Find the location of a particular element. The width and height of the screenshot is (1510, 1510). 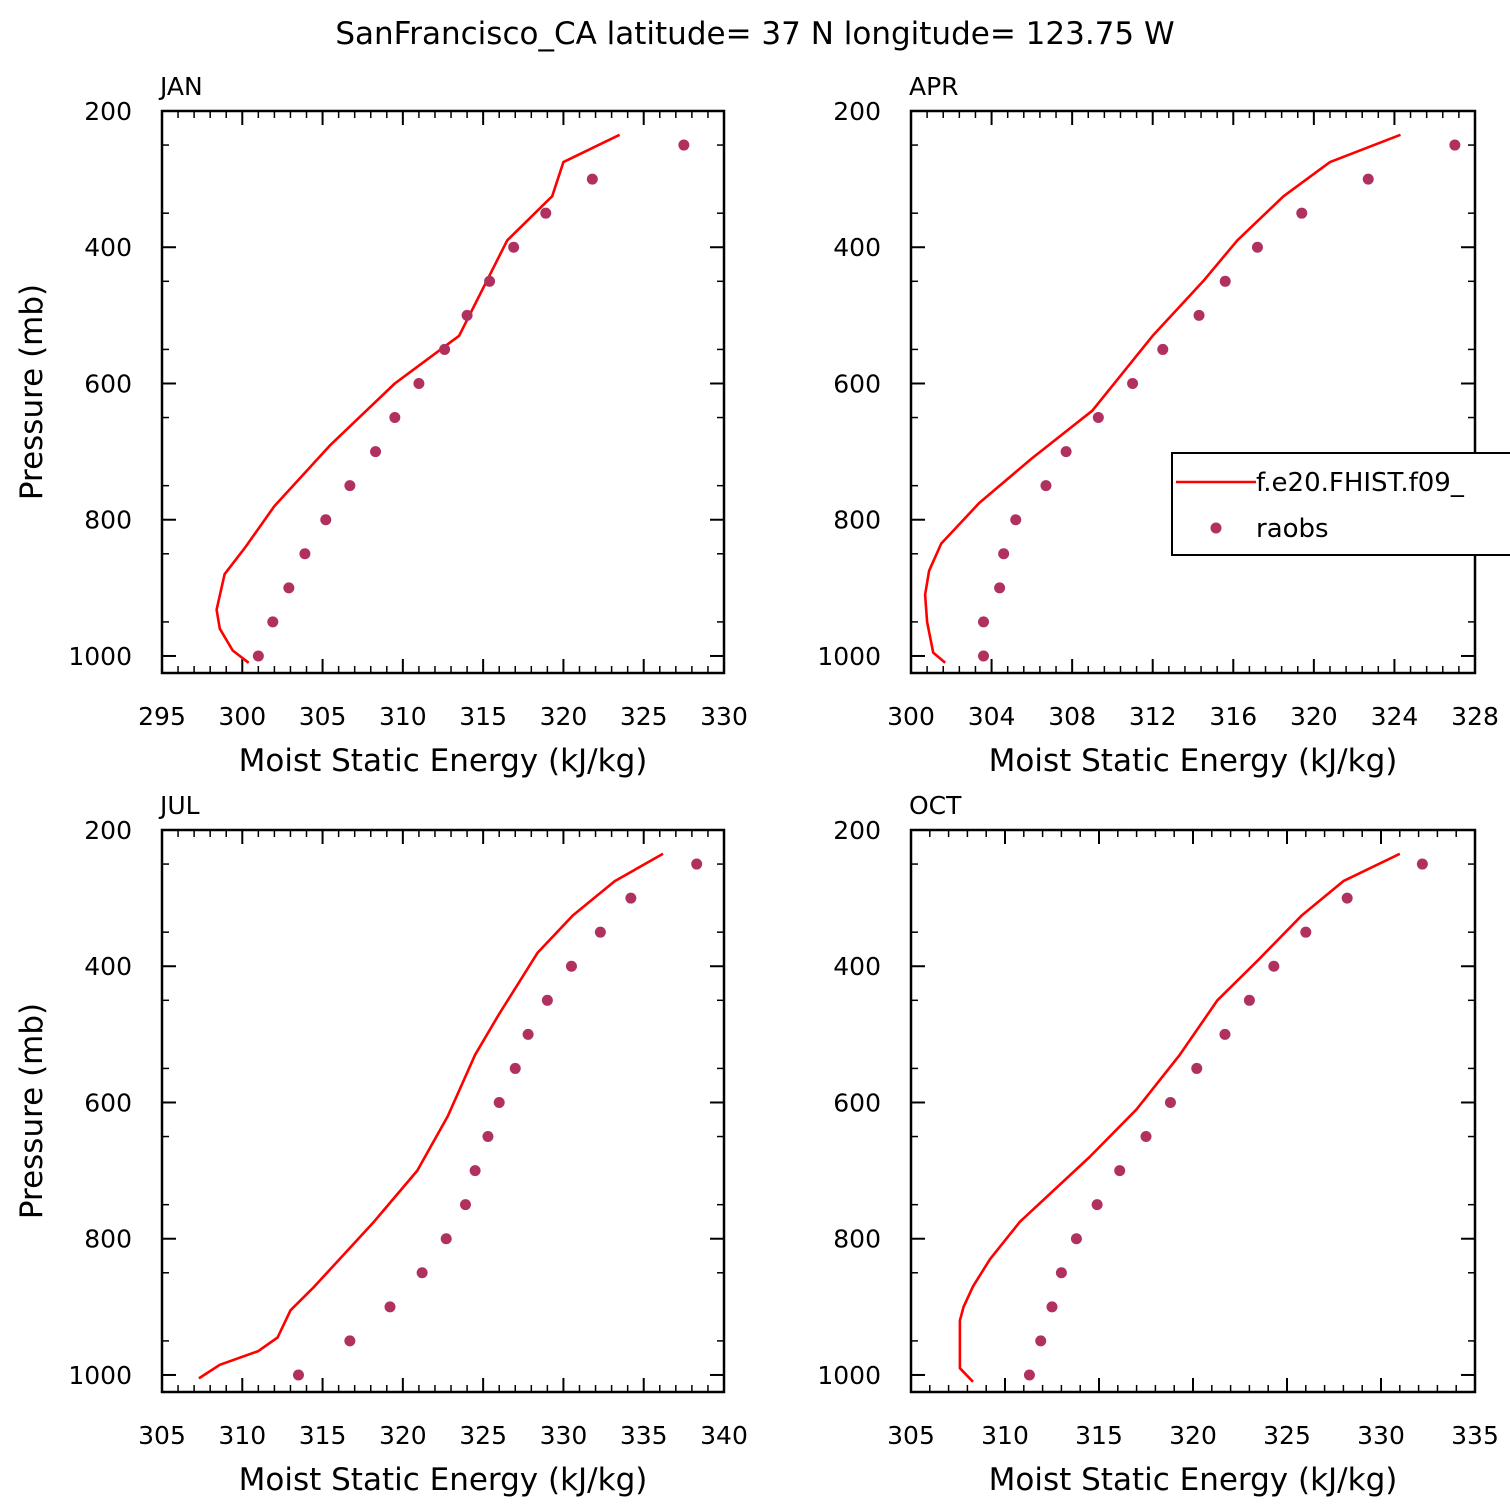

legend: f.e20.FHIST.f09_raobs is located at coordinates (1340, 504).